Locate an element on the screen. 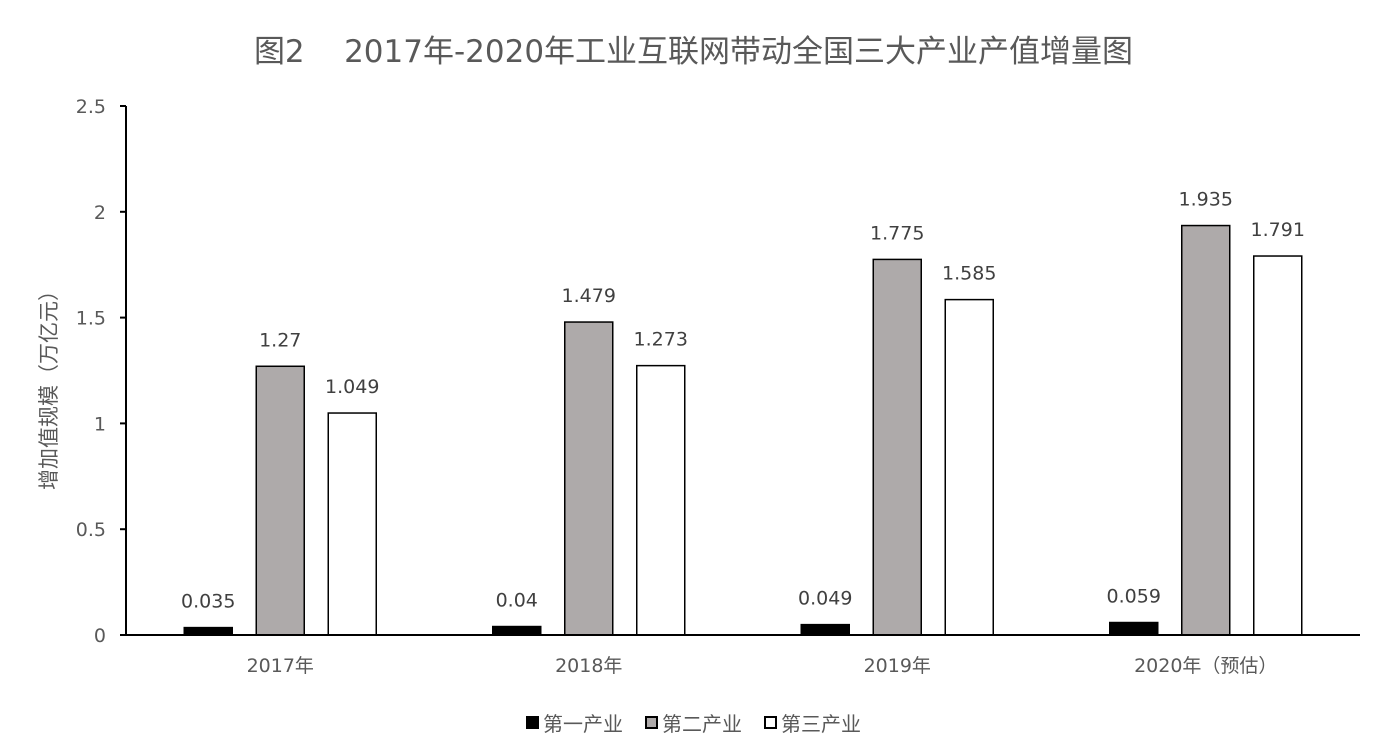  legend-label: 第二产业 is located at coordinates (702, 724).